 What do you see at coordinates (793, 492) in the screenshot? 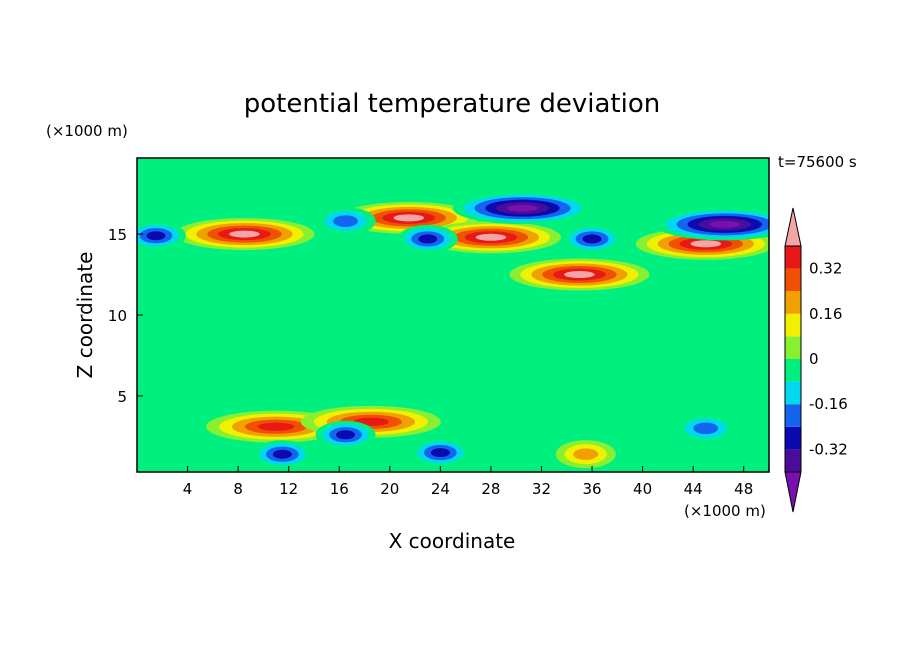
I see `colorbar-extend-min` at bounding box center [793, 492].